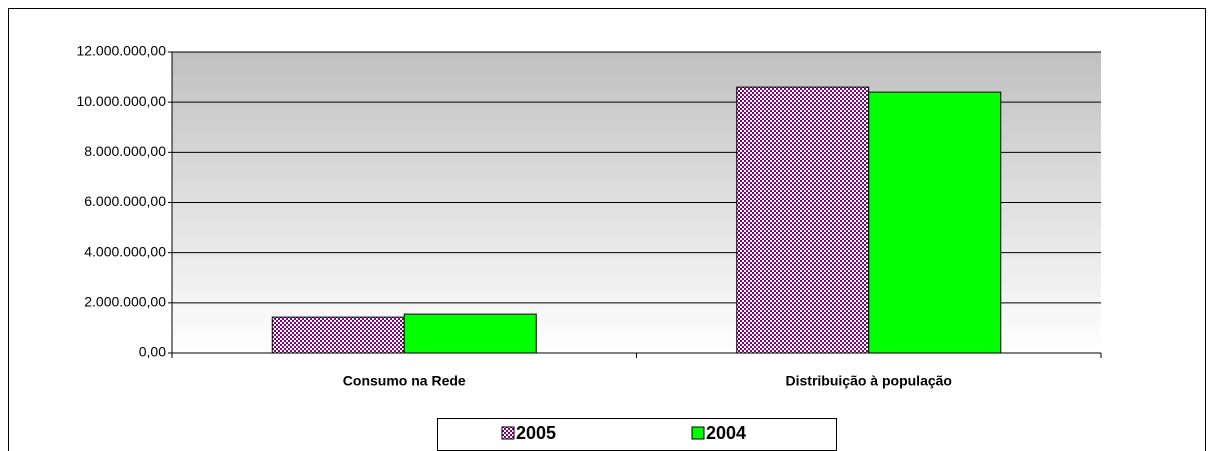 The height and width of the screenshot is (451, 1214). Describe the element at coordinates (404, 381) in the screenshot. I see `x-tick-label: Consumo na Rede` at that location.